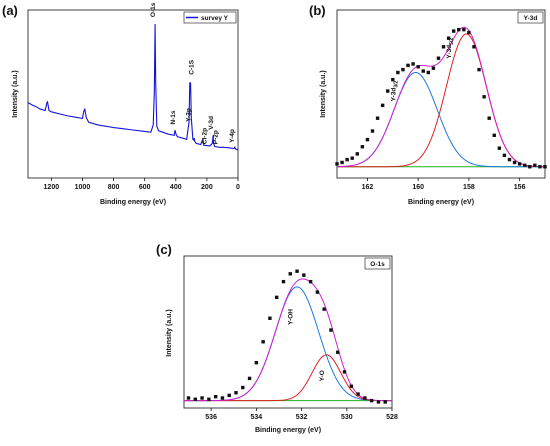  Describe the element at coordinates (193, 73) in the screenshot. I see `panel-a-peak-labels: O-1s C-1S N-1s Y-3p Cl-2pV-3dP-2p Y-4p` at that location.